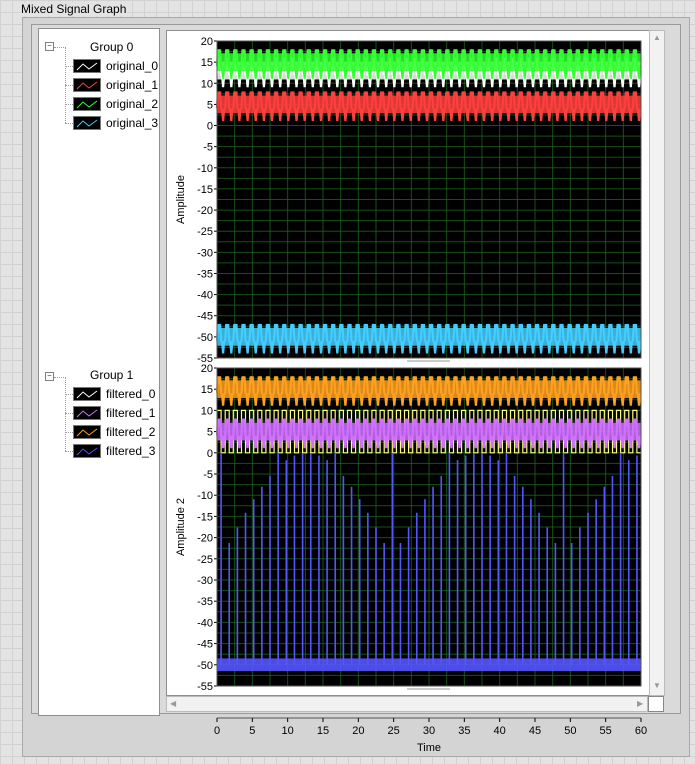 This screenshot has height=764, width=695. What do you see at coordinates (181, 199) in the screenshot?
I see `y-axis-title: Amplitude` at bounding box center [181, 199].